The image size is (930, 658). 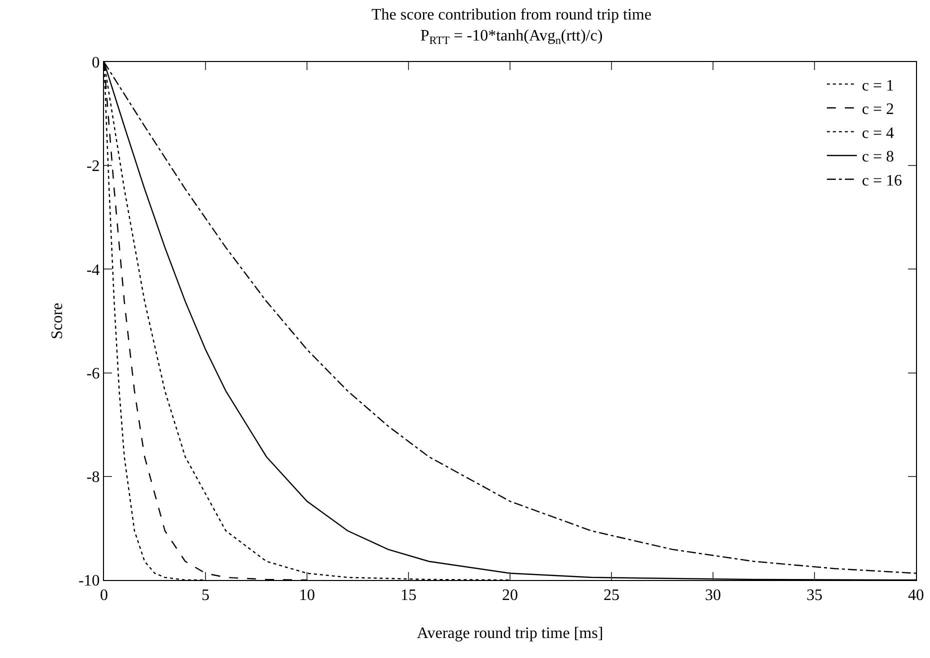 I want to click on y-axis-title: Score, so click(x=57, y=321).